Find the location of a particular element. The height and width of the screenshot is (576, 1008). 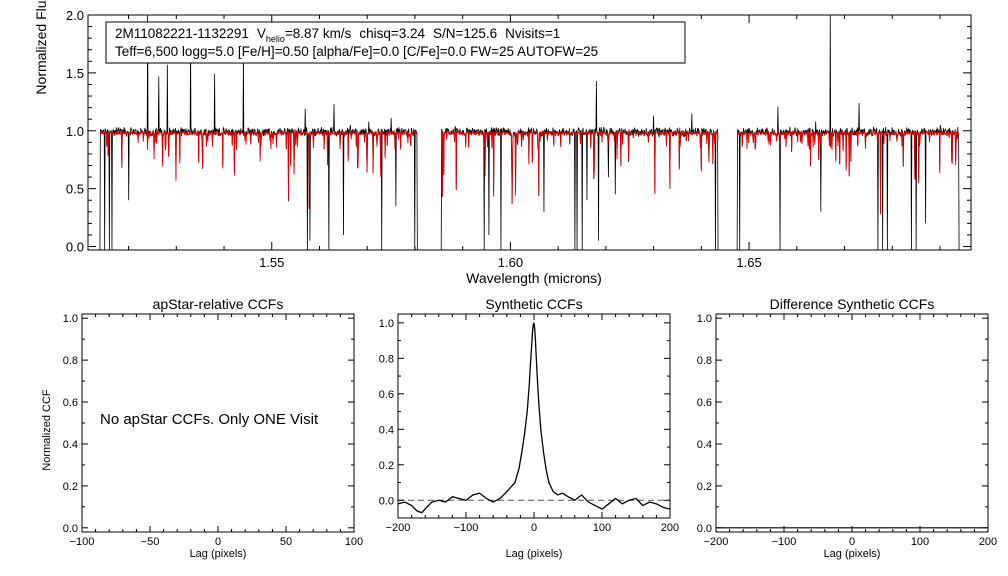

vhelio-symbol: V is located at coordinates (261, 33).